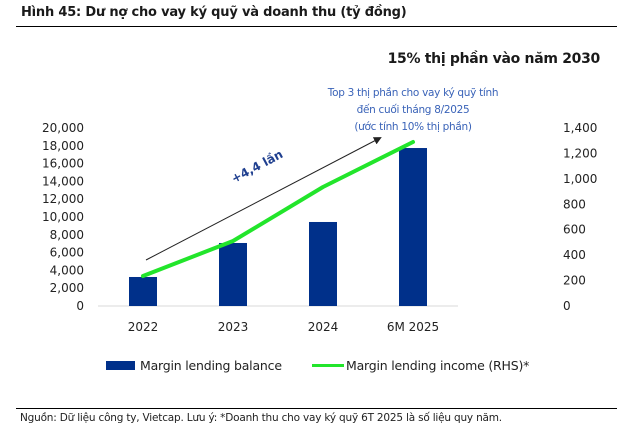  What do you see at coordinates (567, 306) in the screenshot?
I see `right-tick-label: 0` at bounding box center [567, 306].